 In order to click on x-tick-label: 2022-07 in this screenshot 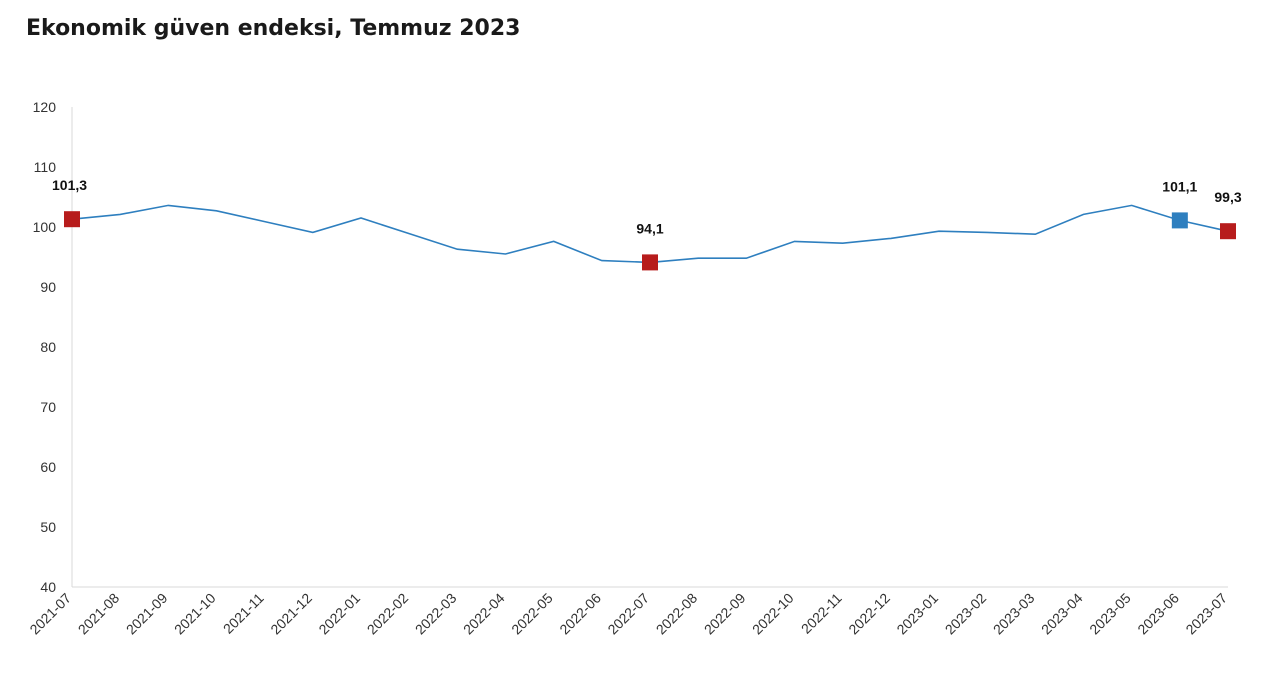, I will do `click(628, 614)`.